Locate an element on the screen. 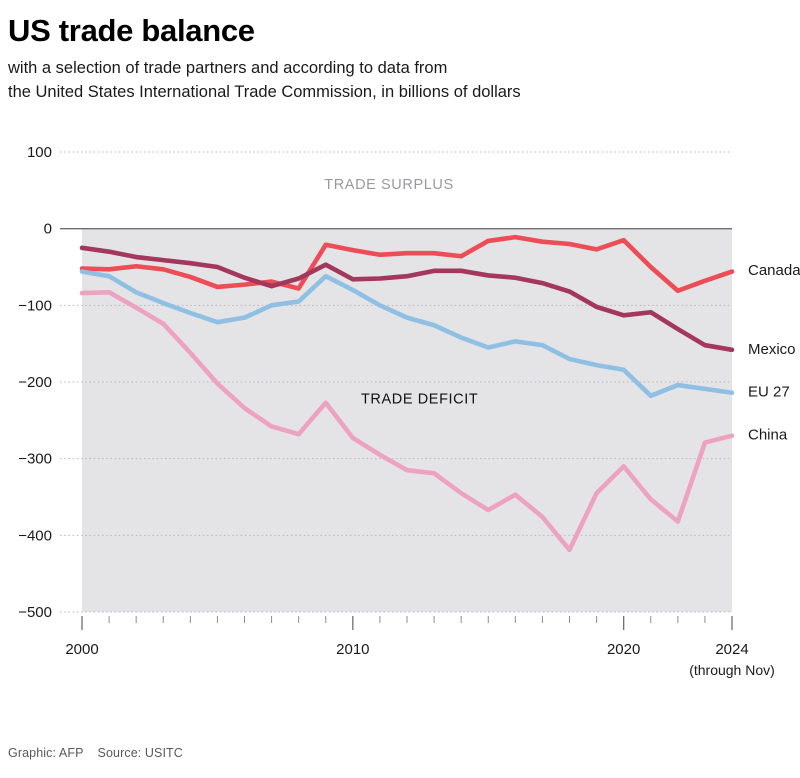 The height and width of the screenshot is (778, 800). x-tick-label-2010: 2010 is located at coordinates (352, 649).